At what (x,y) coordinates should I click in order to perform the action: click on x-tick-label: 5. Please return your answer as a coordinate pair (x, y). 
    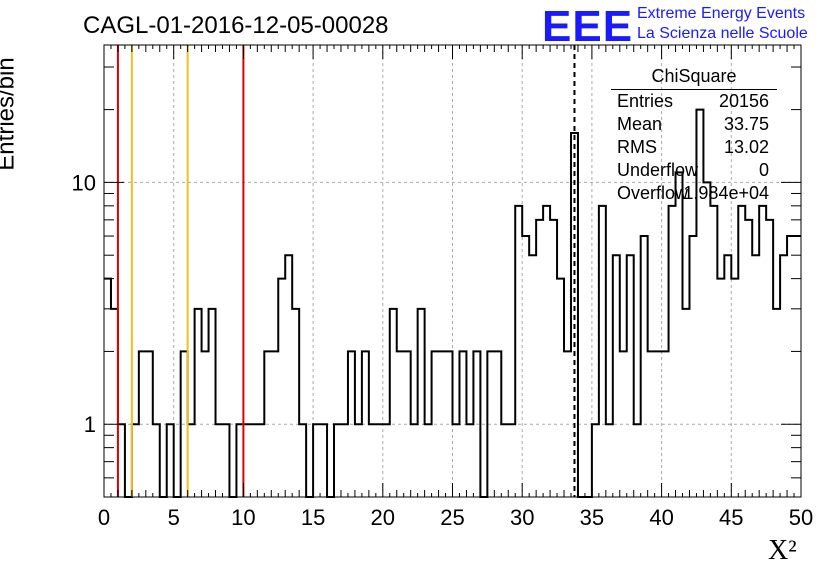
    Looking at the image, I should click on (174, 517).